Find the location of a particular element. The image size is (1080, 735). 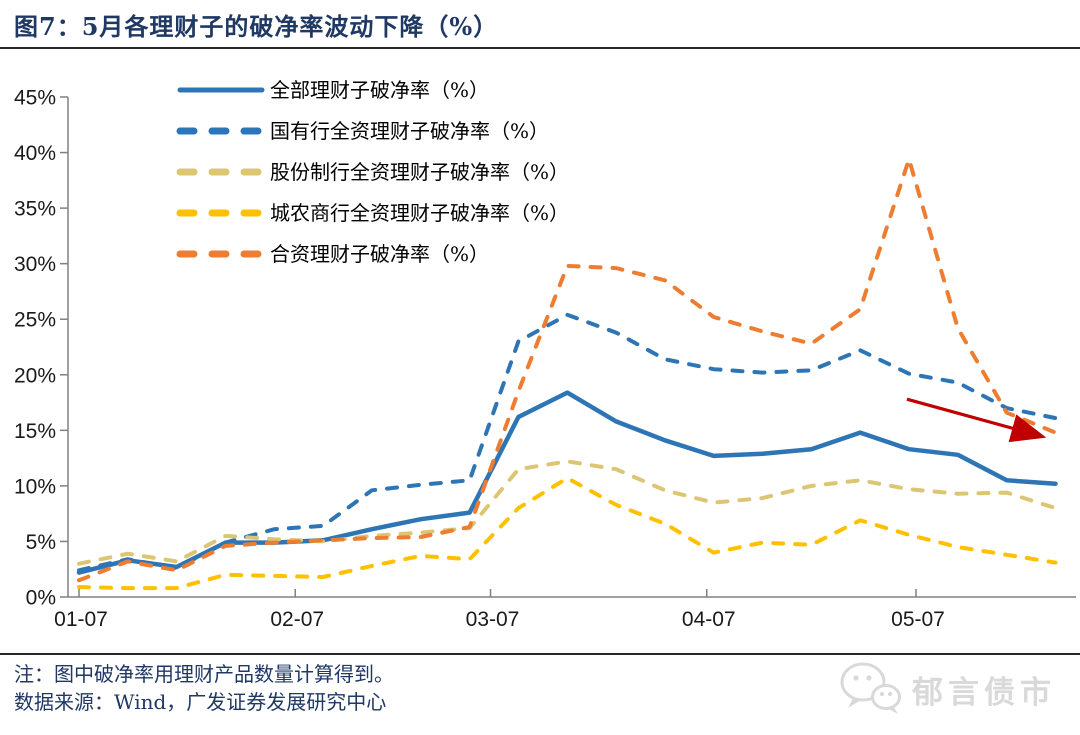

figure-title: 图7：5月各理财子的破净率波动下降（%） is located at coordinates (256, 26).